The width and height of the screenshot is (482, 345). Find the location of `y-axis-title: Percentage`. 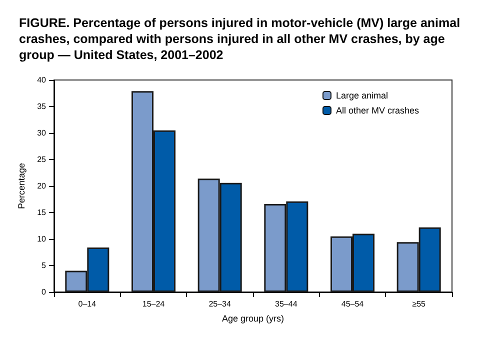

y-axis-title: Percentage is located at coordinates (21, 186).